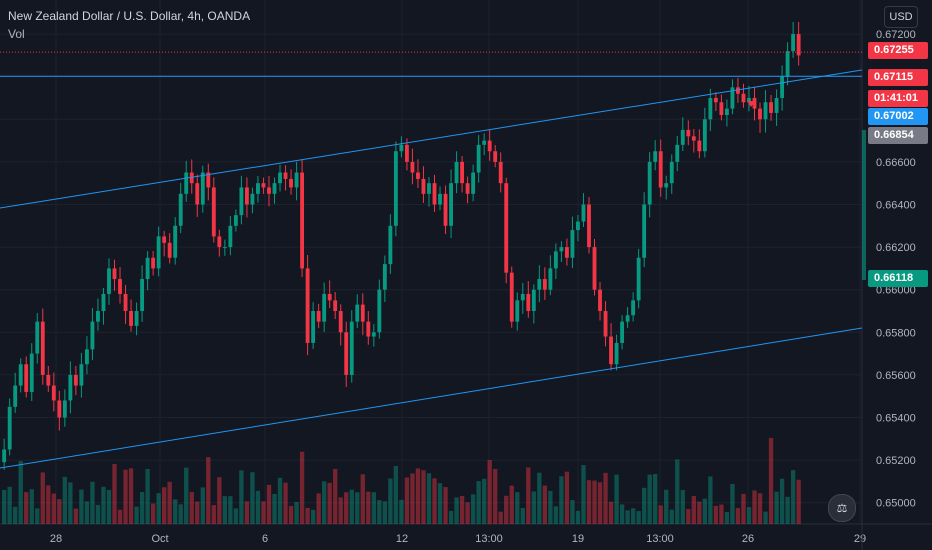 The width and height of the screenshot is (932, 550). I want to click on y-tick-label: 0.66000, so click(896, 291).